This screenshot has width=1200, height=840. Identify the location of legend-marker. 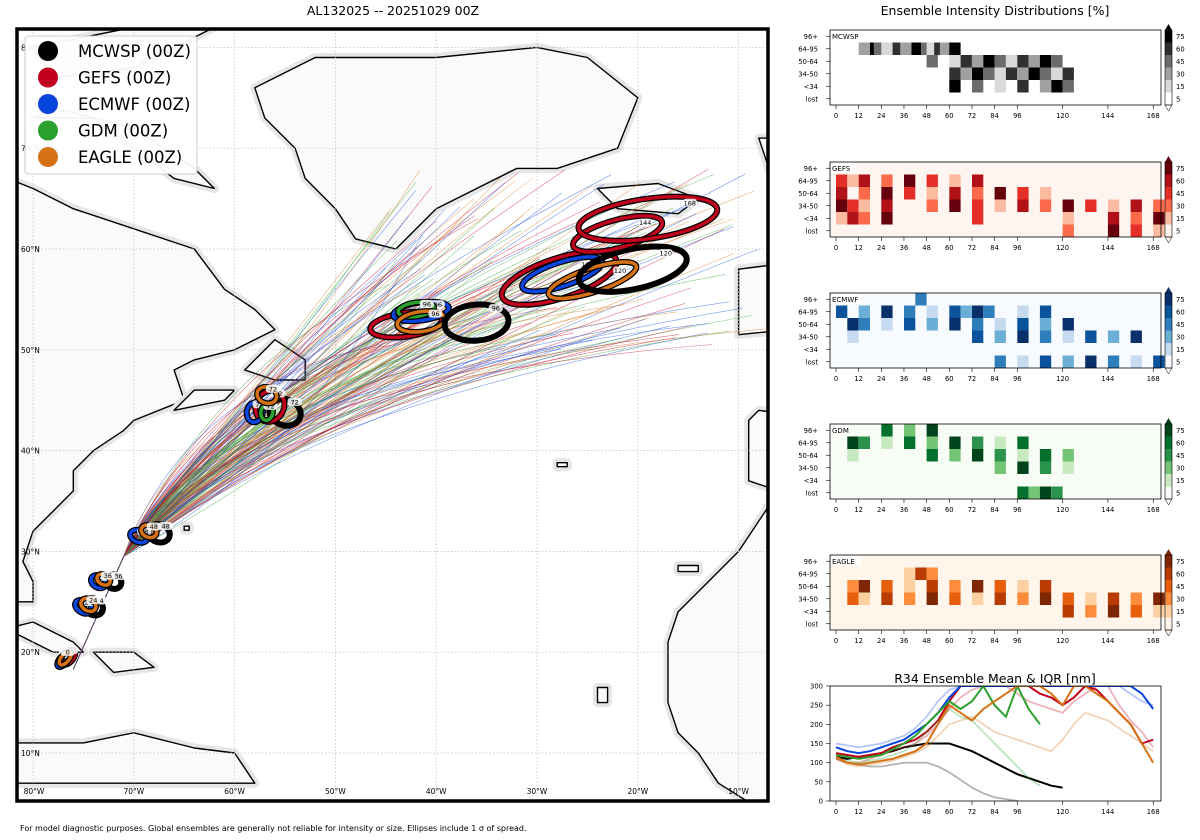
(48, 130).